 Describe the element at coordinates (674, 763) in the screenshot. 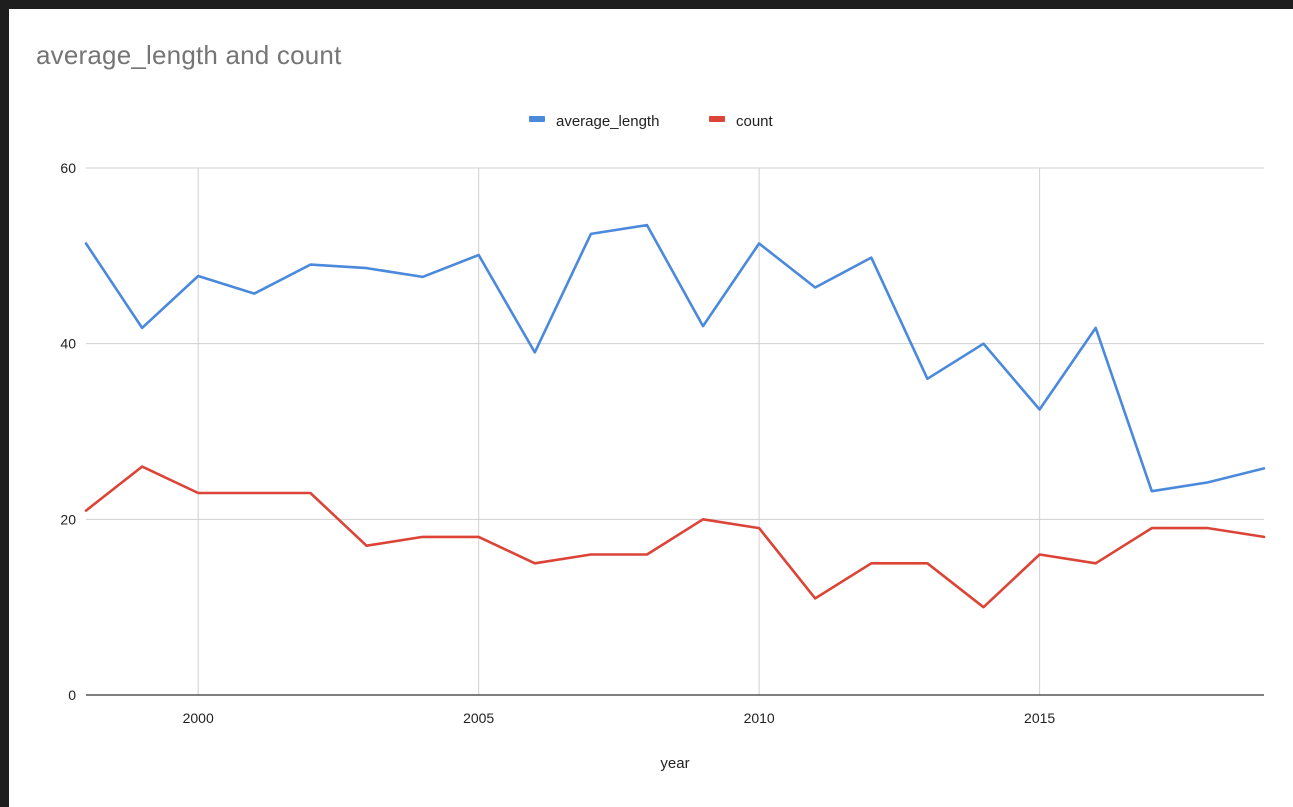

I see `x-axis-title: year` at that location.